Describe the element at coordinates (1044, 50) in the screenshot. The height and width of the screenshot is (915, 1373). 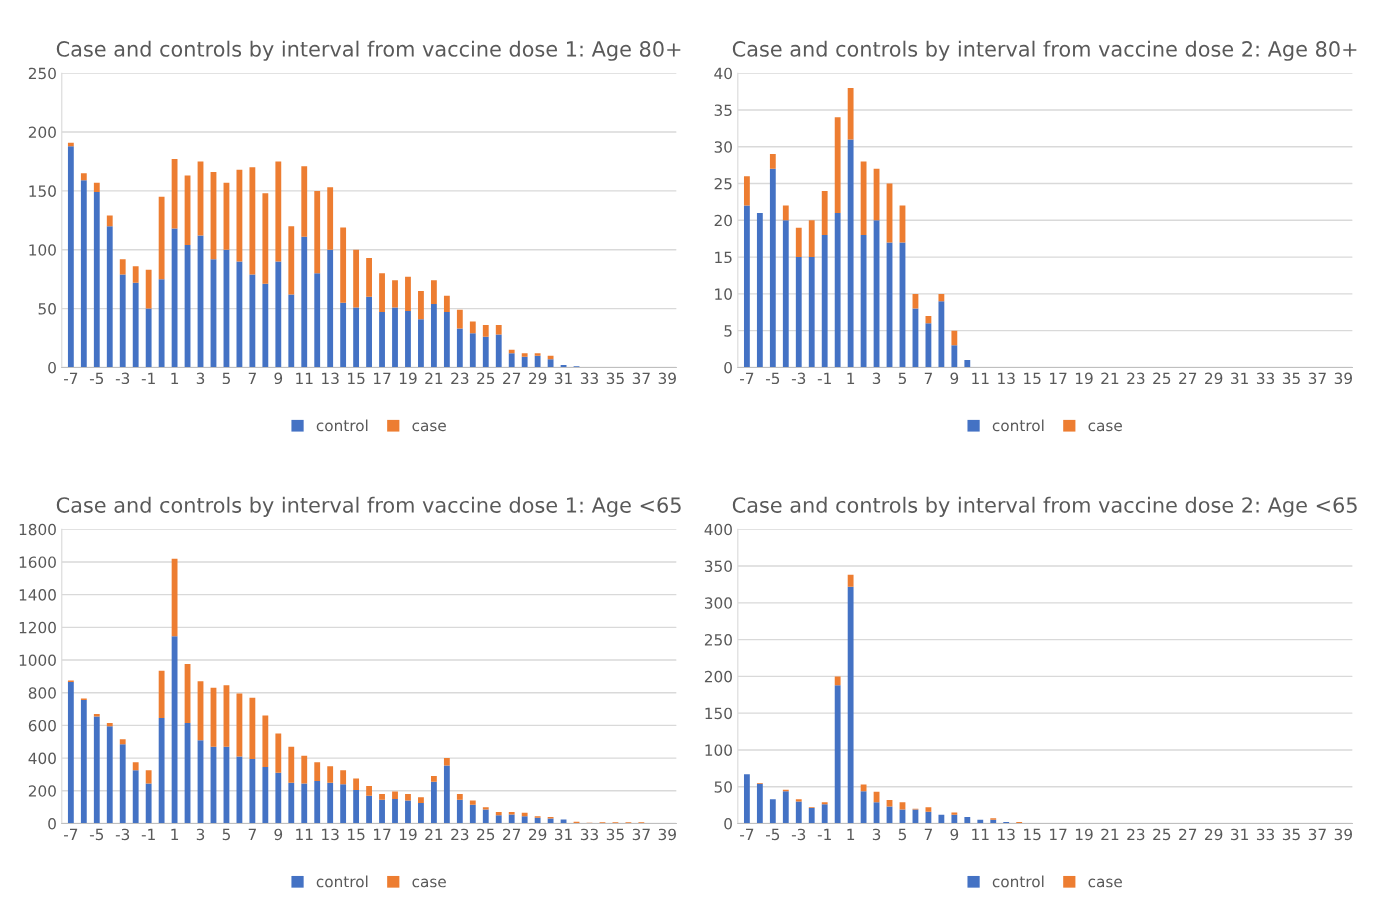
I see `chart-title: Case and controls by interval from vaccine dose 2: Age 80+` at that location.